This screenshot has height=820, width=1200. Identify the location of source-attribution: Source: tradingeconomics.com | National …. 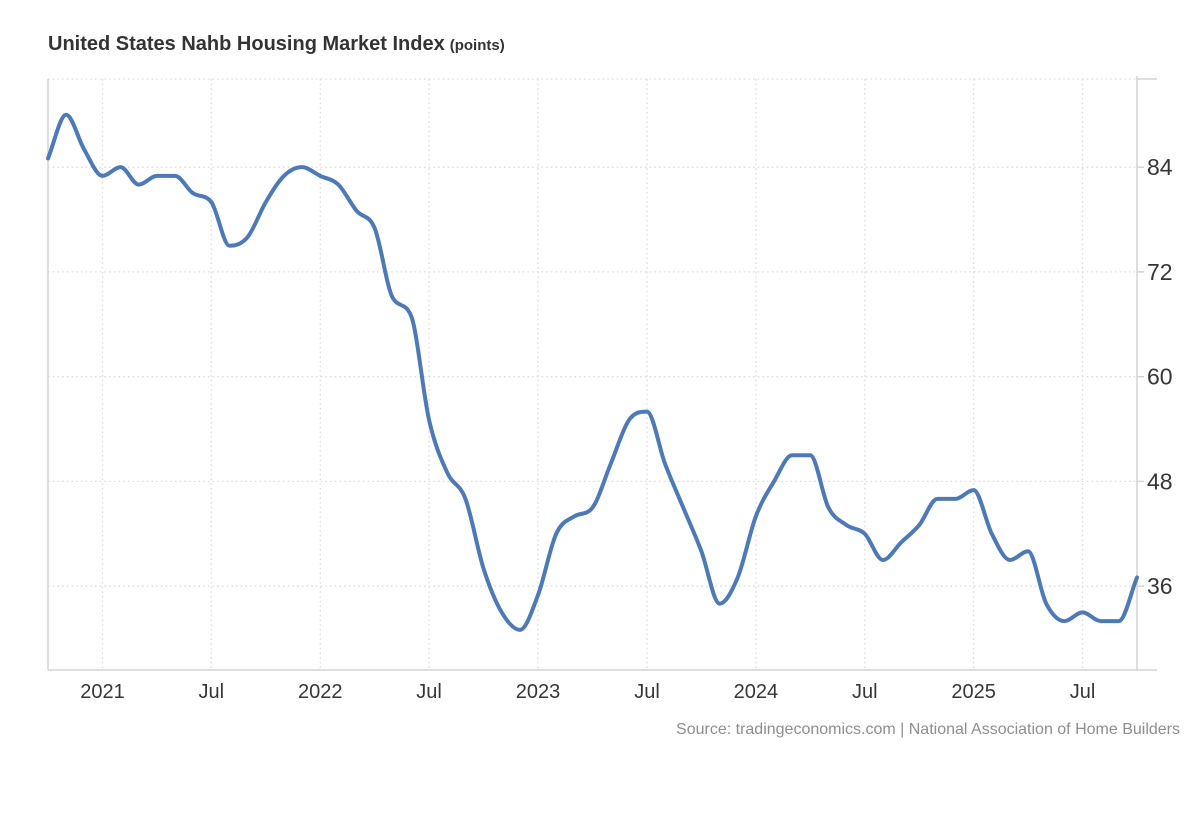
(928, 729).